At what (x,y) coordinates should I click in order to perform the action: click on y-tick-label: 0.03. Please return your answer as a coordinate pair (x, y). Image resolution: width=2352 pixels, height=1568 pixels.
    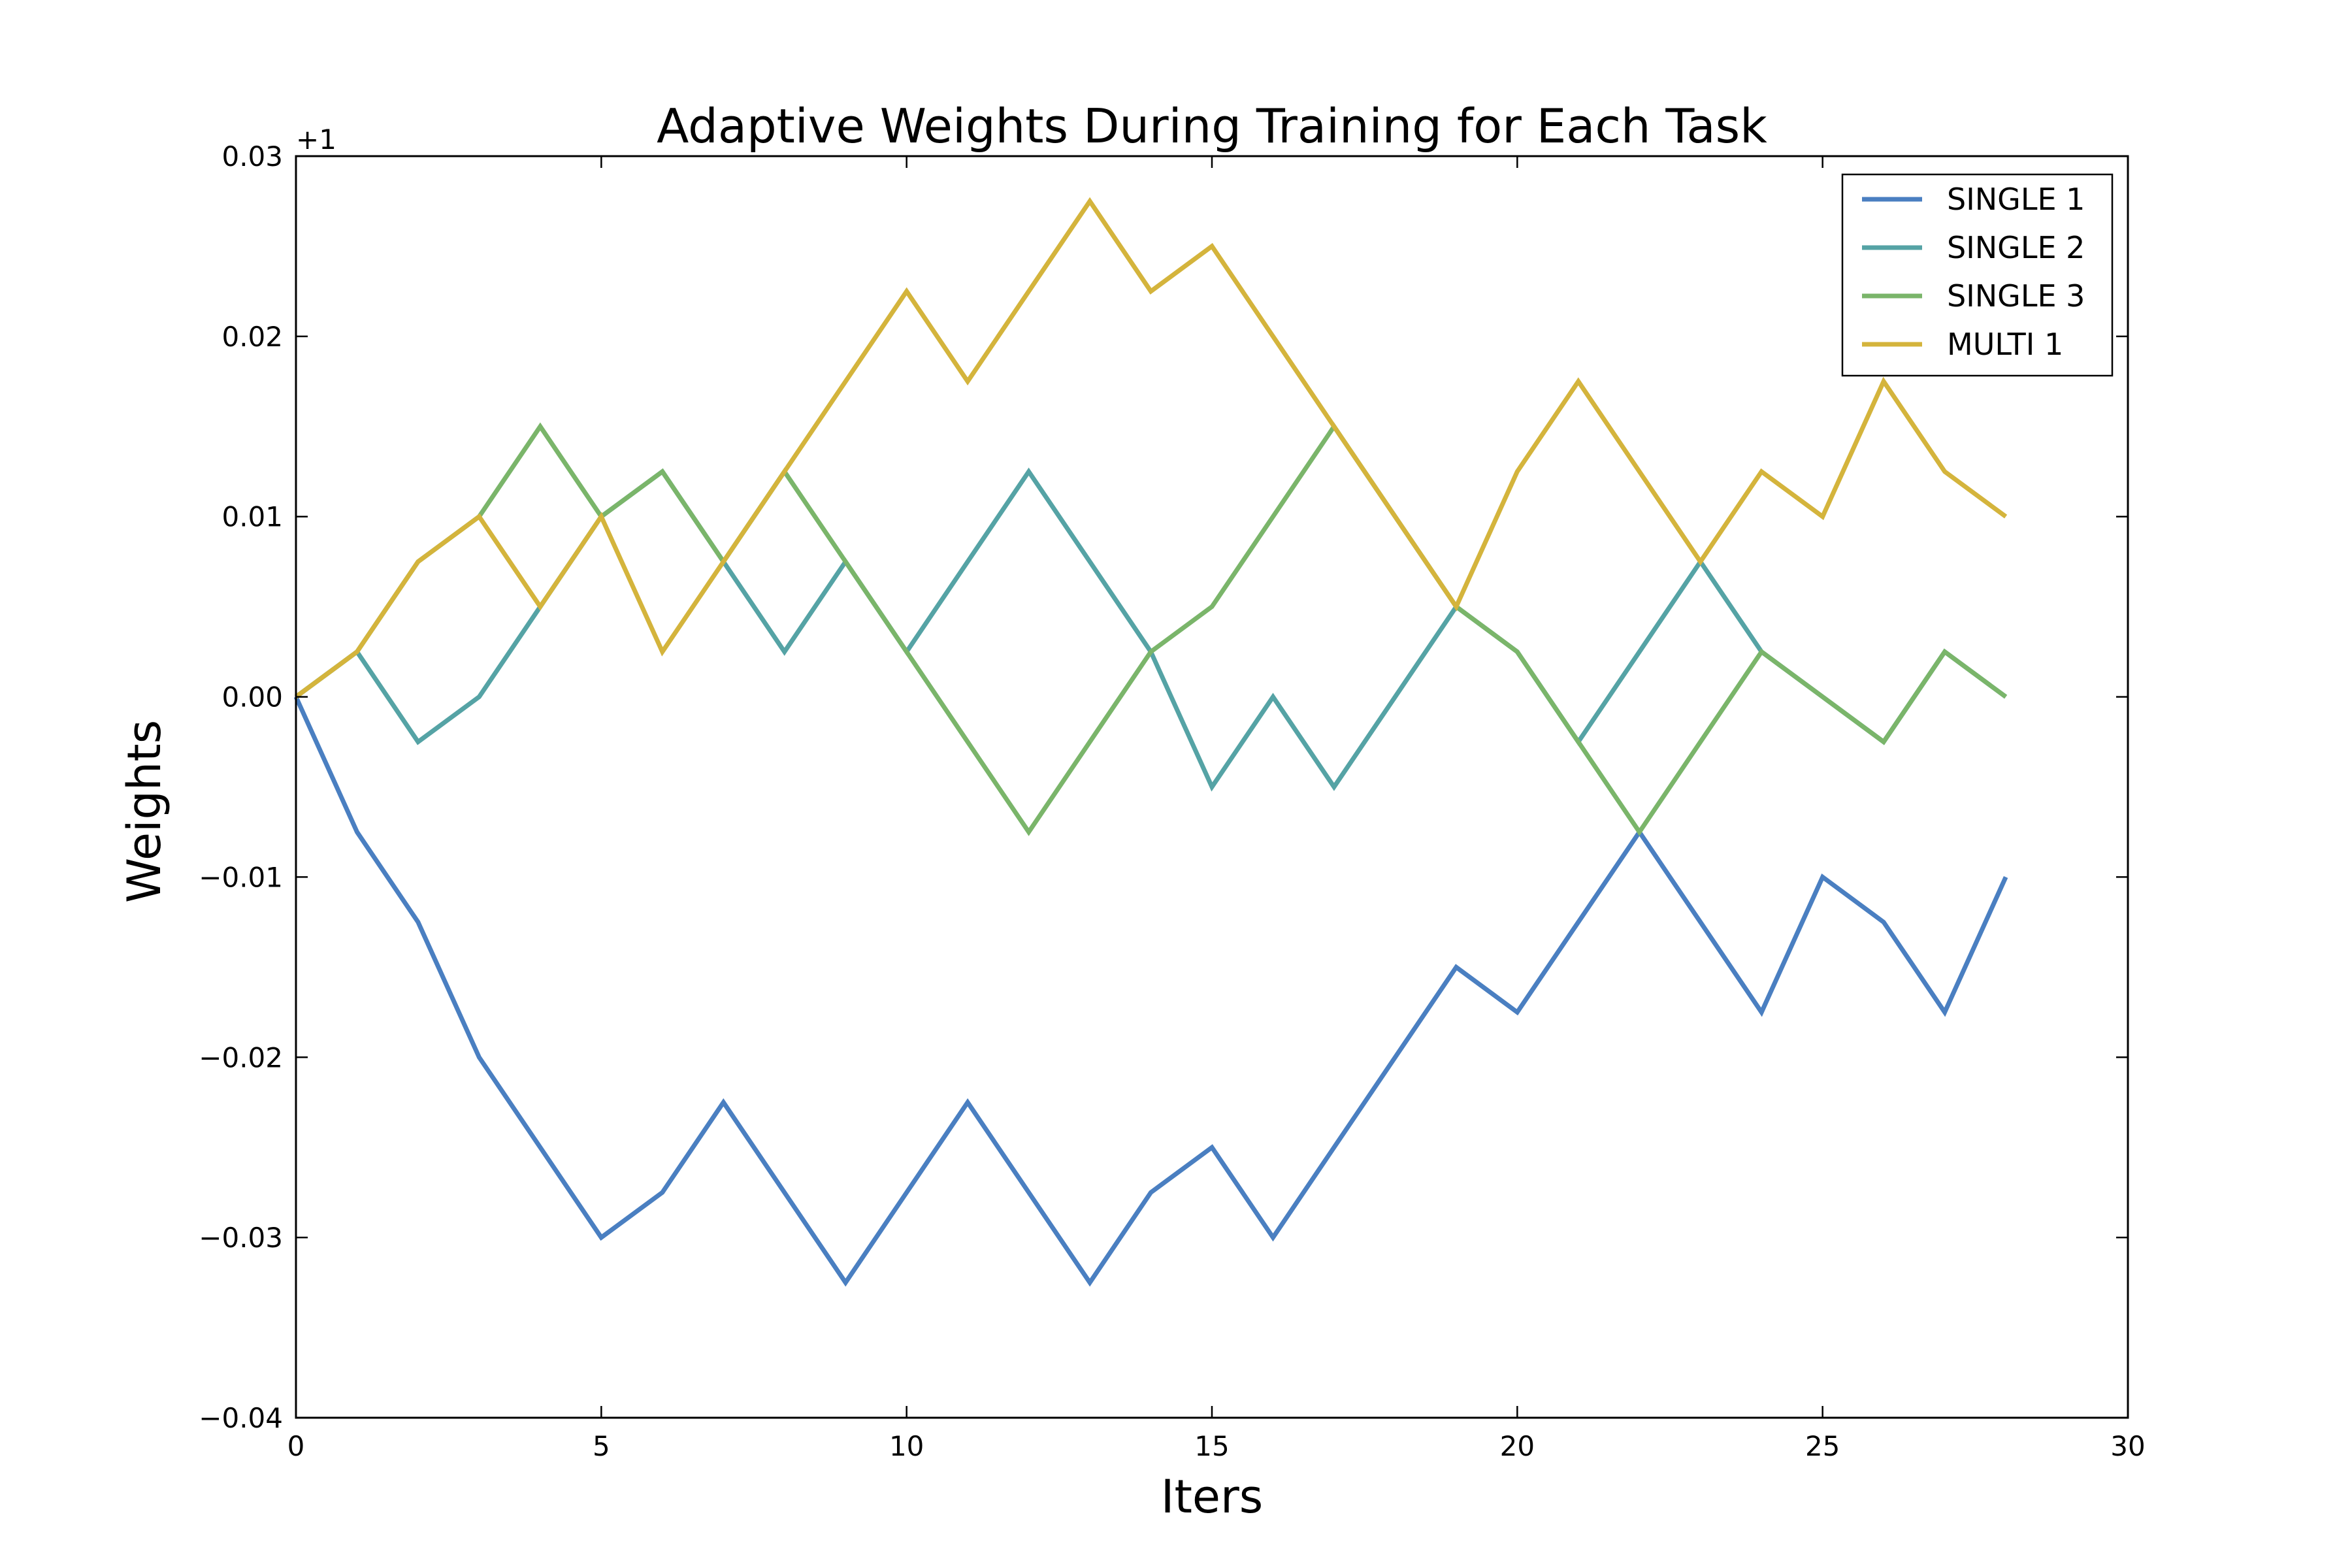
    Looking at the image, I should click on (252, 156).